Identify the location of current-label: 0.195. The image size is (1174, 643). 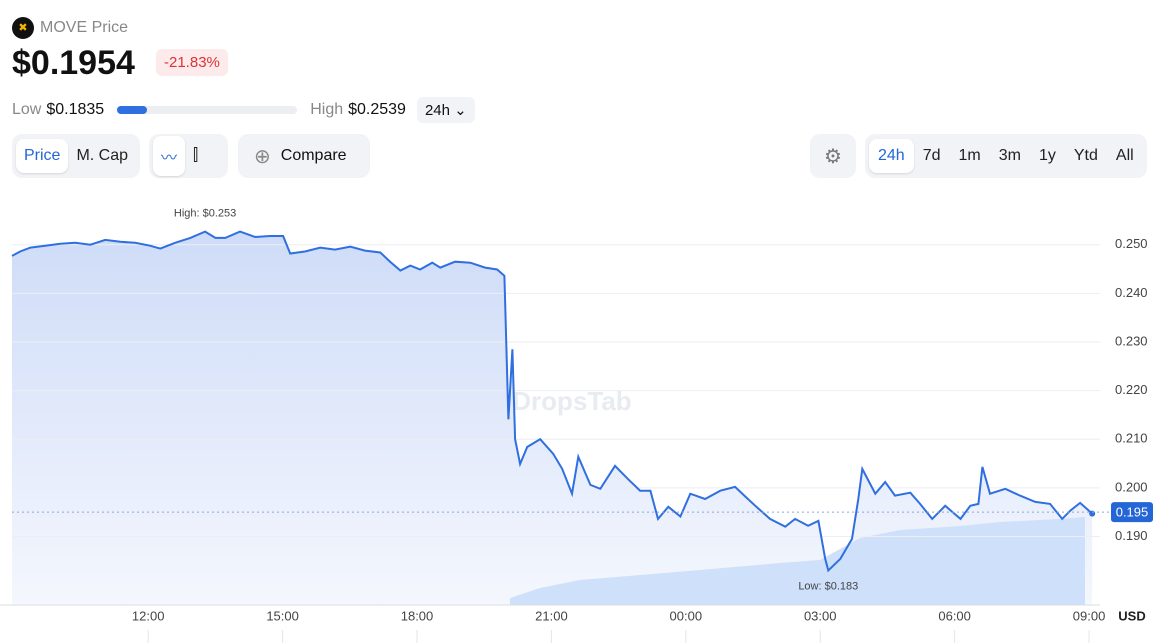
(1132, 512).